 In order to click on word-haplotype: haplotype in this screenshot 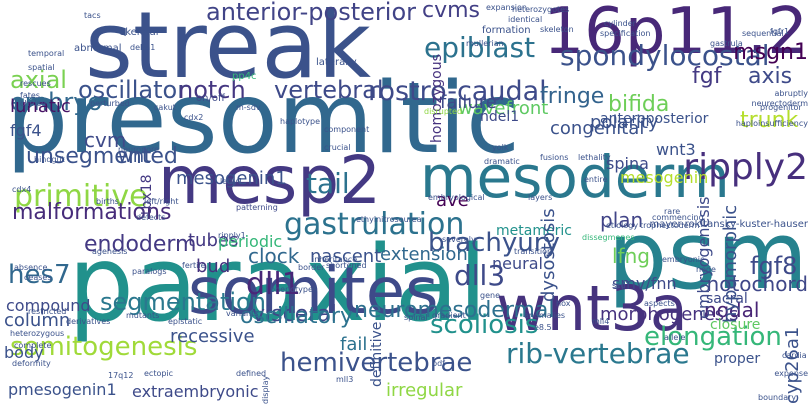, I will do `click(300, 121)`.